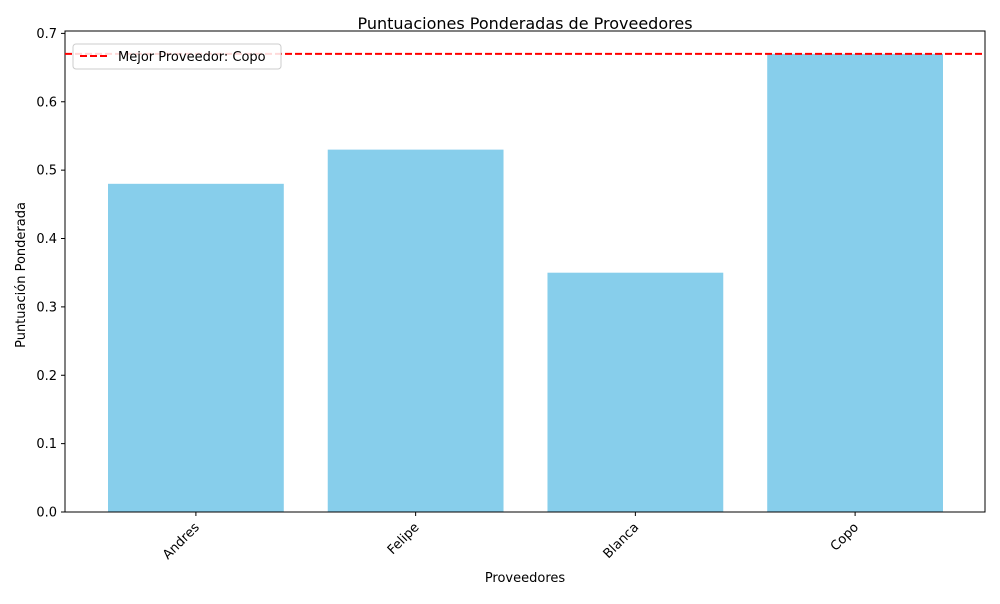  What do you see at coordinates (46, 102) in the screenshot?
I see `y-tick-label: 0.6` at bounding box center [46, 102].